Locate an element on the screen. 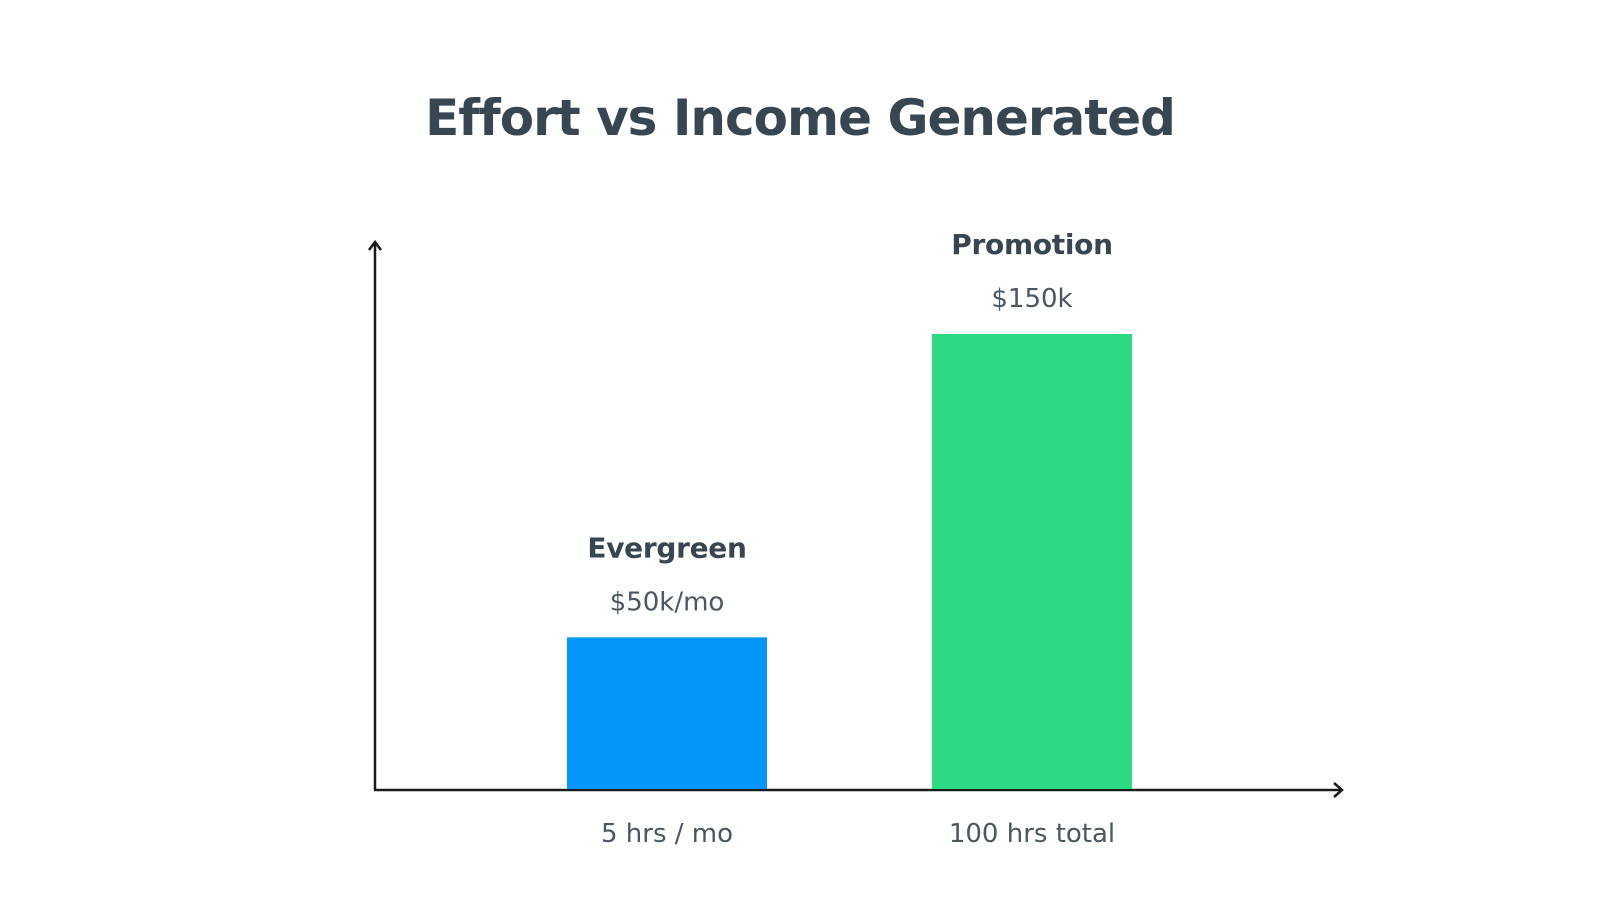  x-tick-label: 5 hrs / mo is located at coordinates (667, 834).